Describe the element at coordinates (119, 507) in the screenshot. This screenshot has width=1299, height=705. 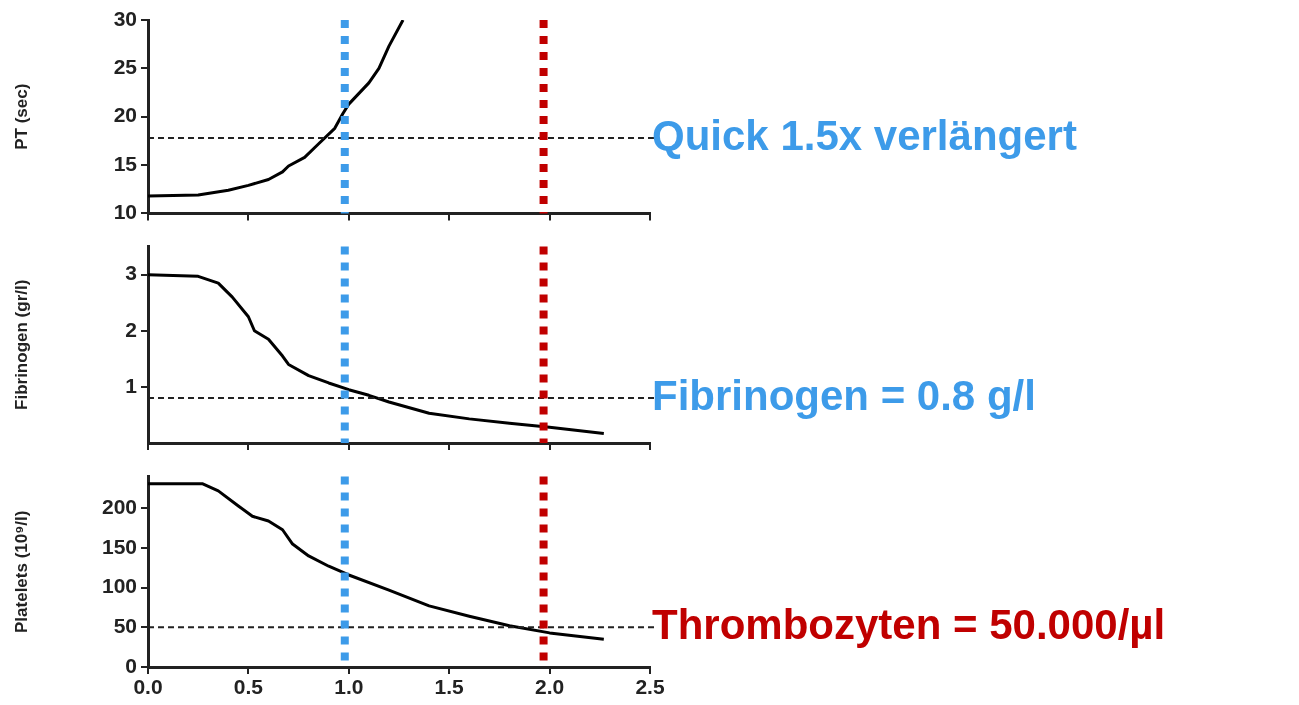
I see `y-tick-label: 200` at that location.